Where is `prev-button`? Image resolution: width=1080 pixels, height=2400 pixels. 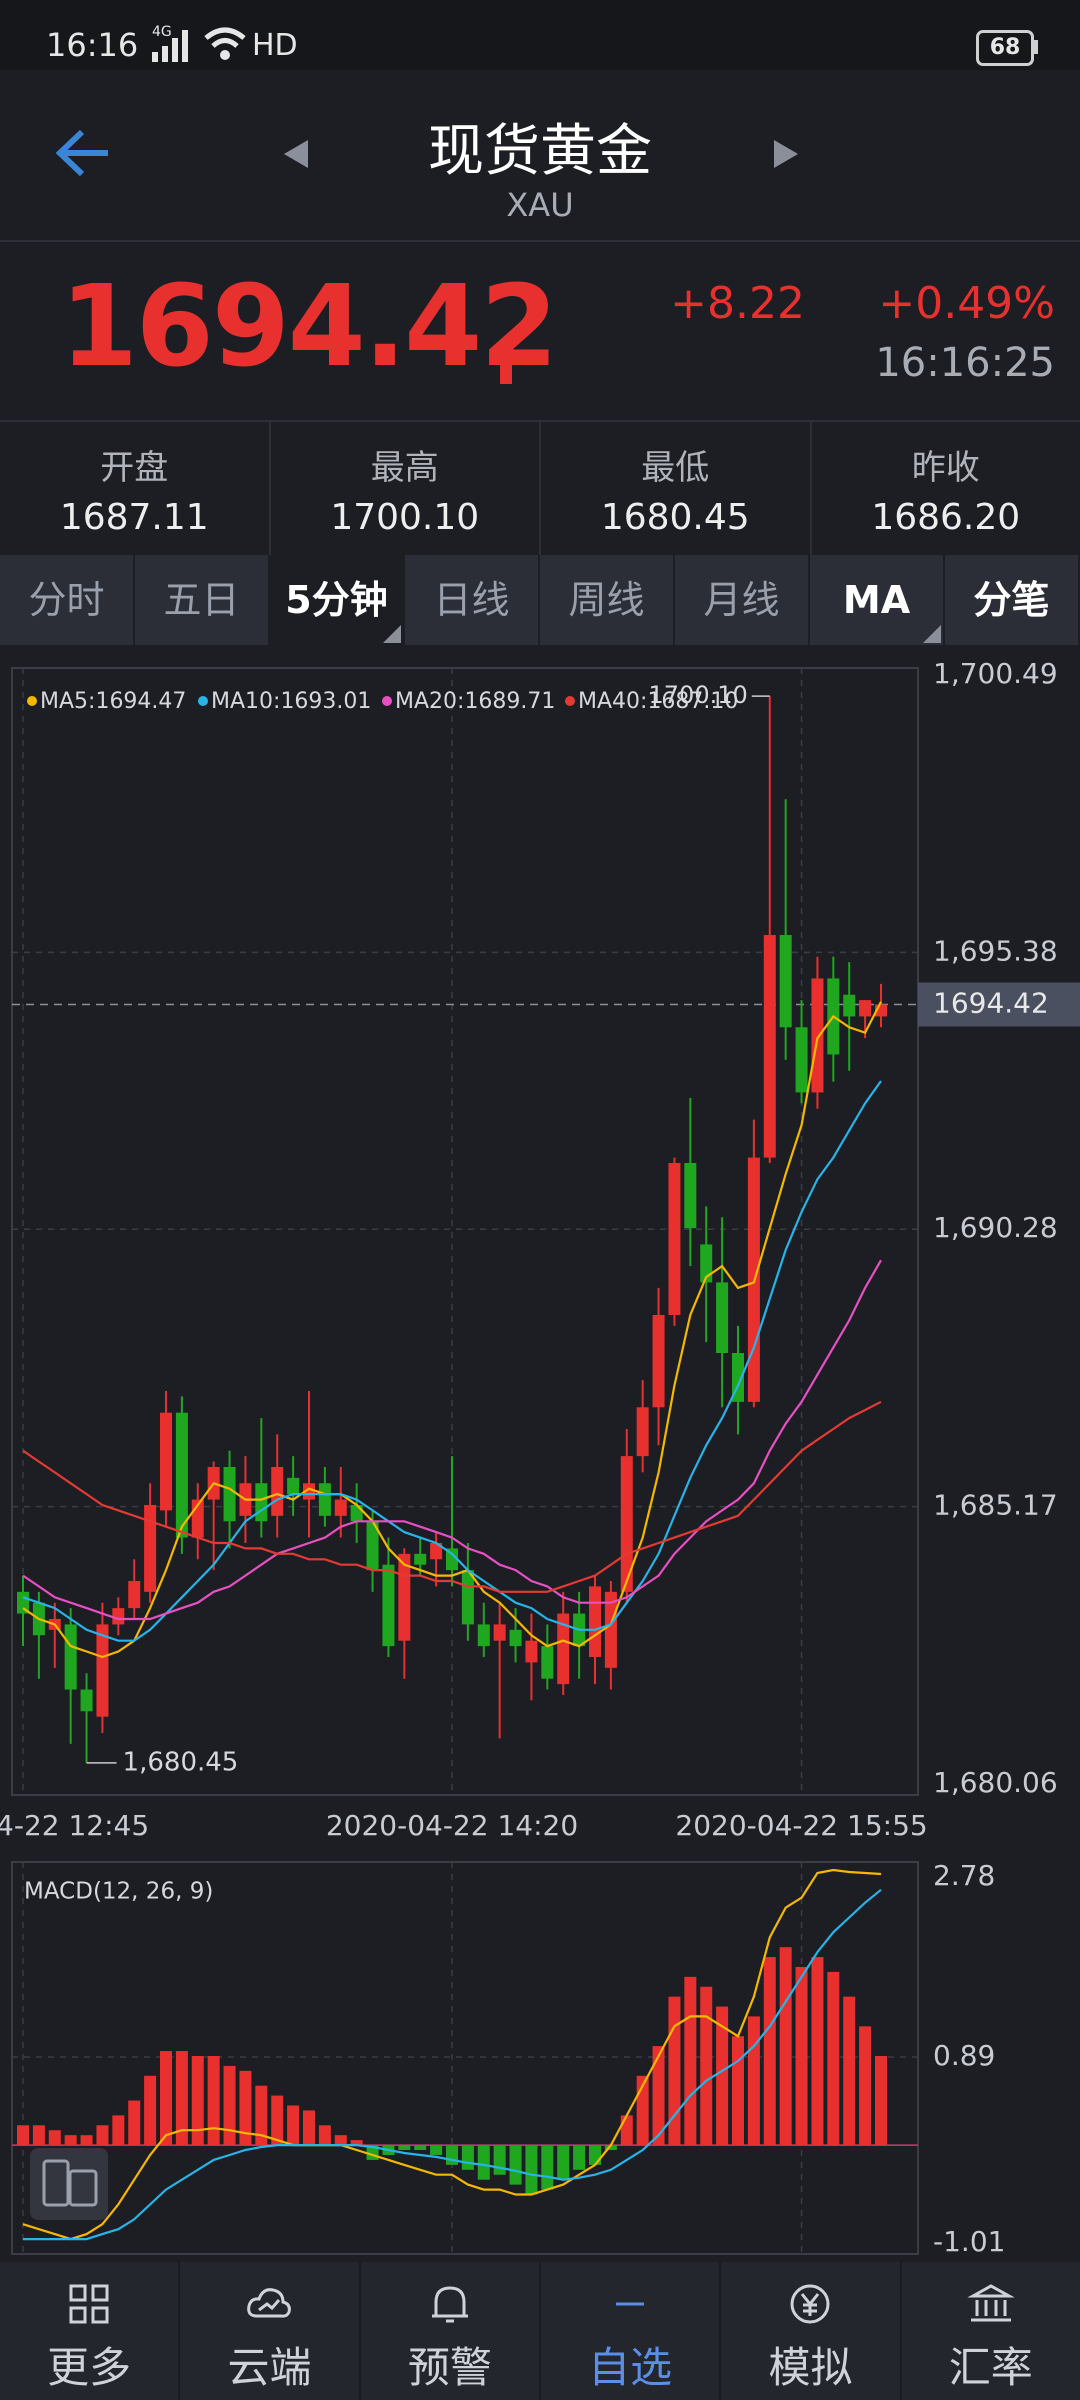 prev-button is located at coordinates (296, 154).